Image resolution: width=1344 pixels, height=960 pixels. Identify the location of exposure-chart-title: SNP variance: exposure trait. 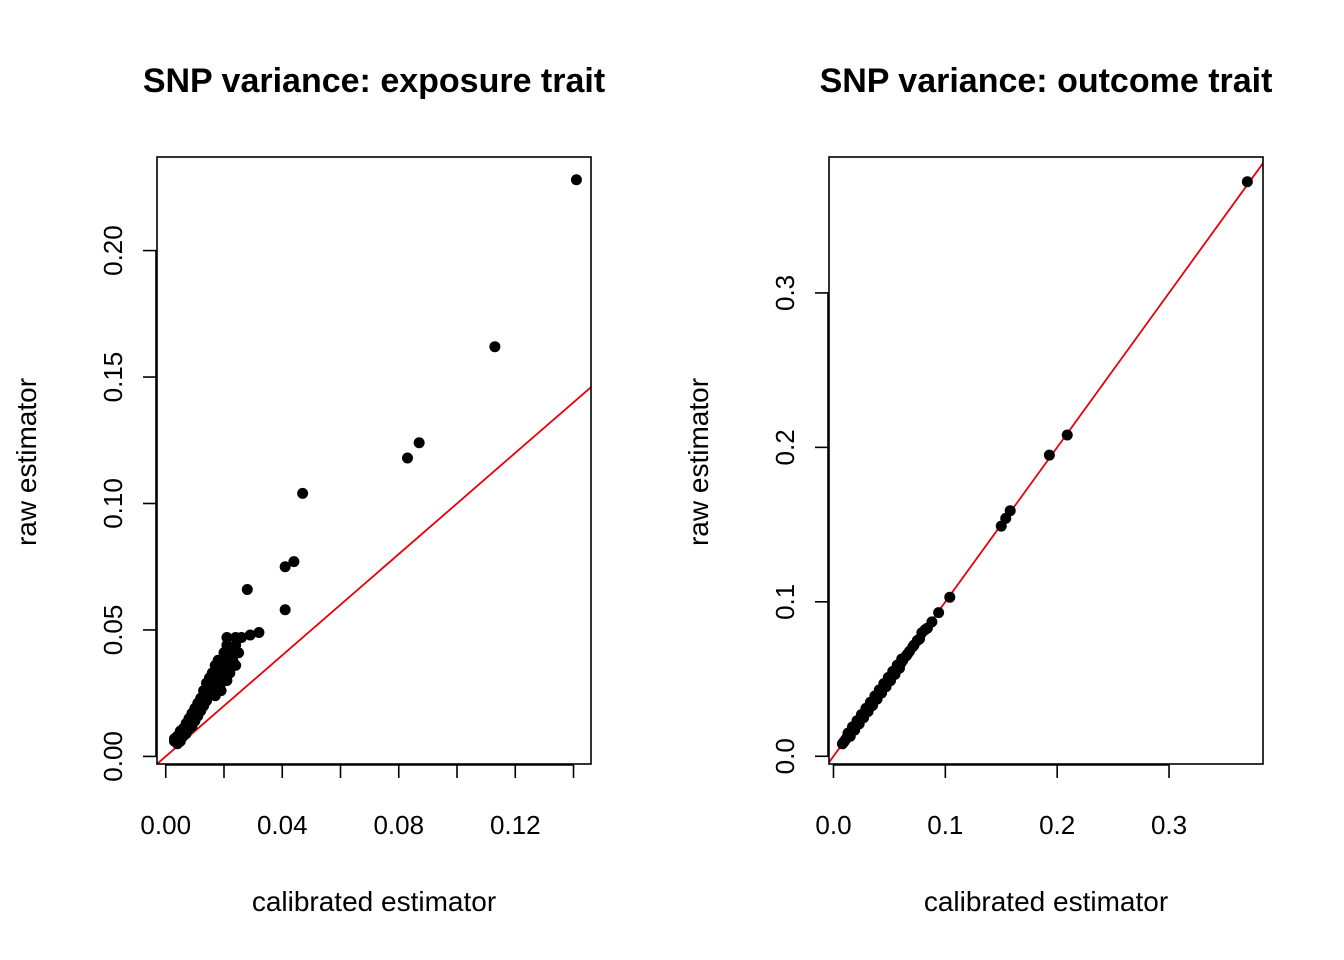
(374, 81).